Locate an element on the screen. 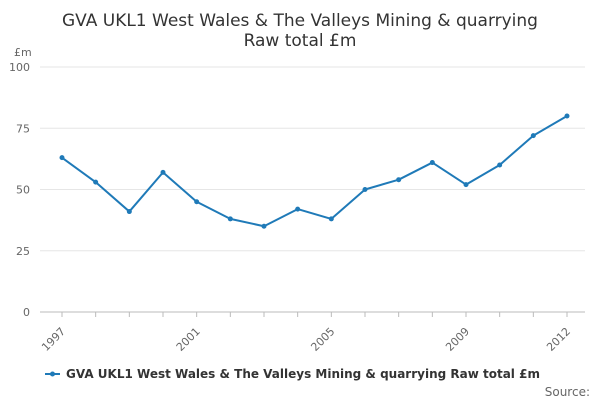 This screenshot has width=600, height=400. data-point-2012 is located at coordinates (567, 116).